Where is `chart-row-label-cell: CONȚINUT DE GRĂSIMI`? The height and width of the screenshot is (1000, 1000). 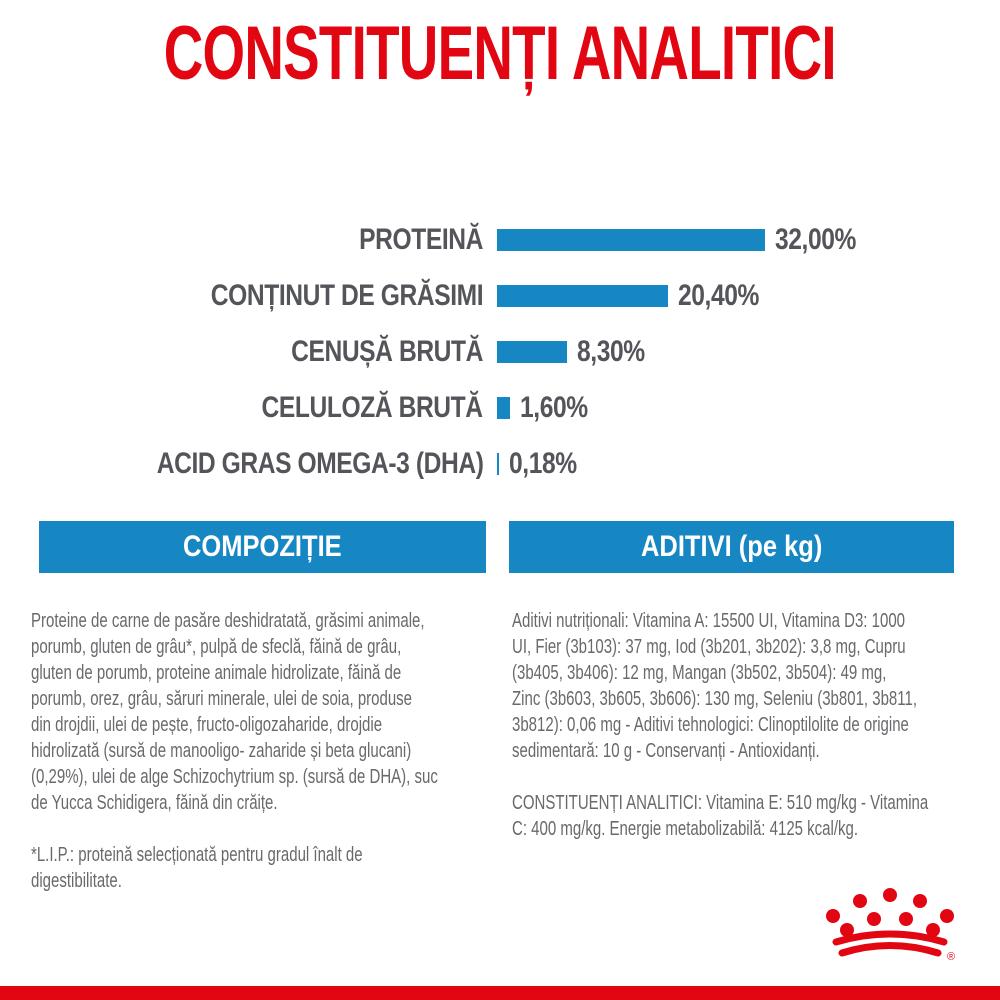
chart-row-label-cell: CONȚINUT DE GRĂSIMI is located at coordinates (242, 296).